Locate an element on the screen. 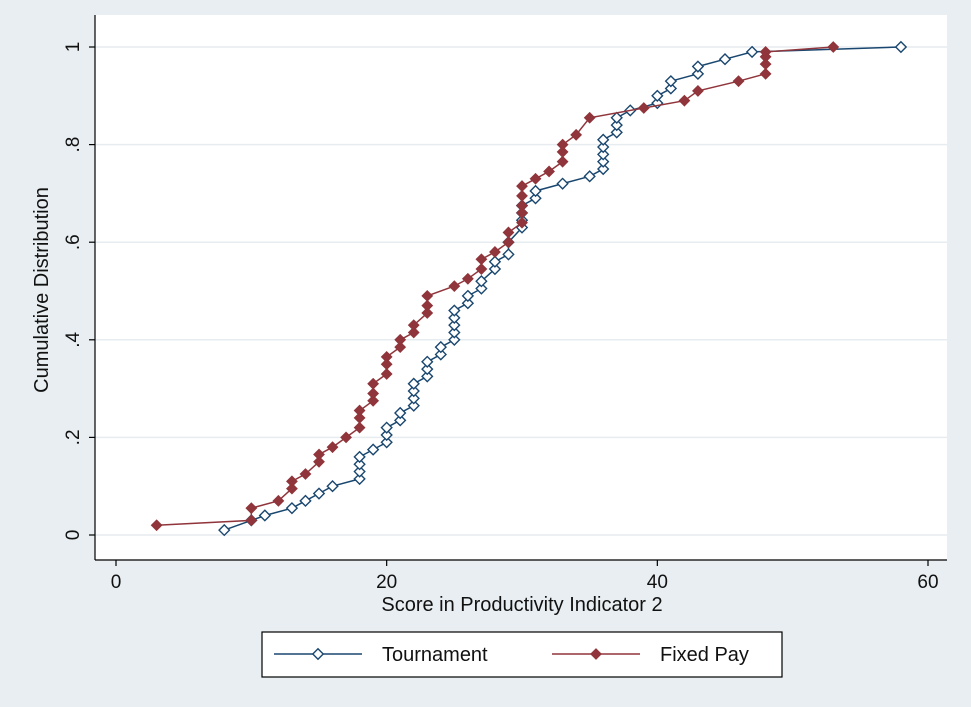  legend-marker-tournament is located at coordinates (318, 654).